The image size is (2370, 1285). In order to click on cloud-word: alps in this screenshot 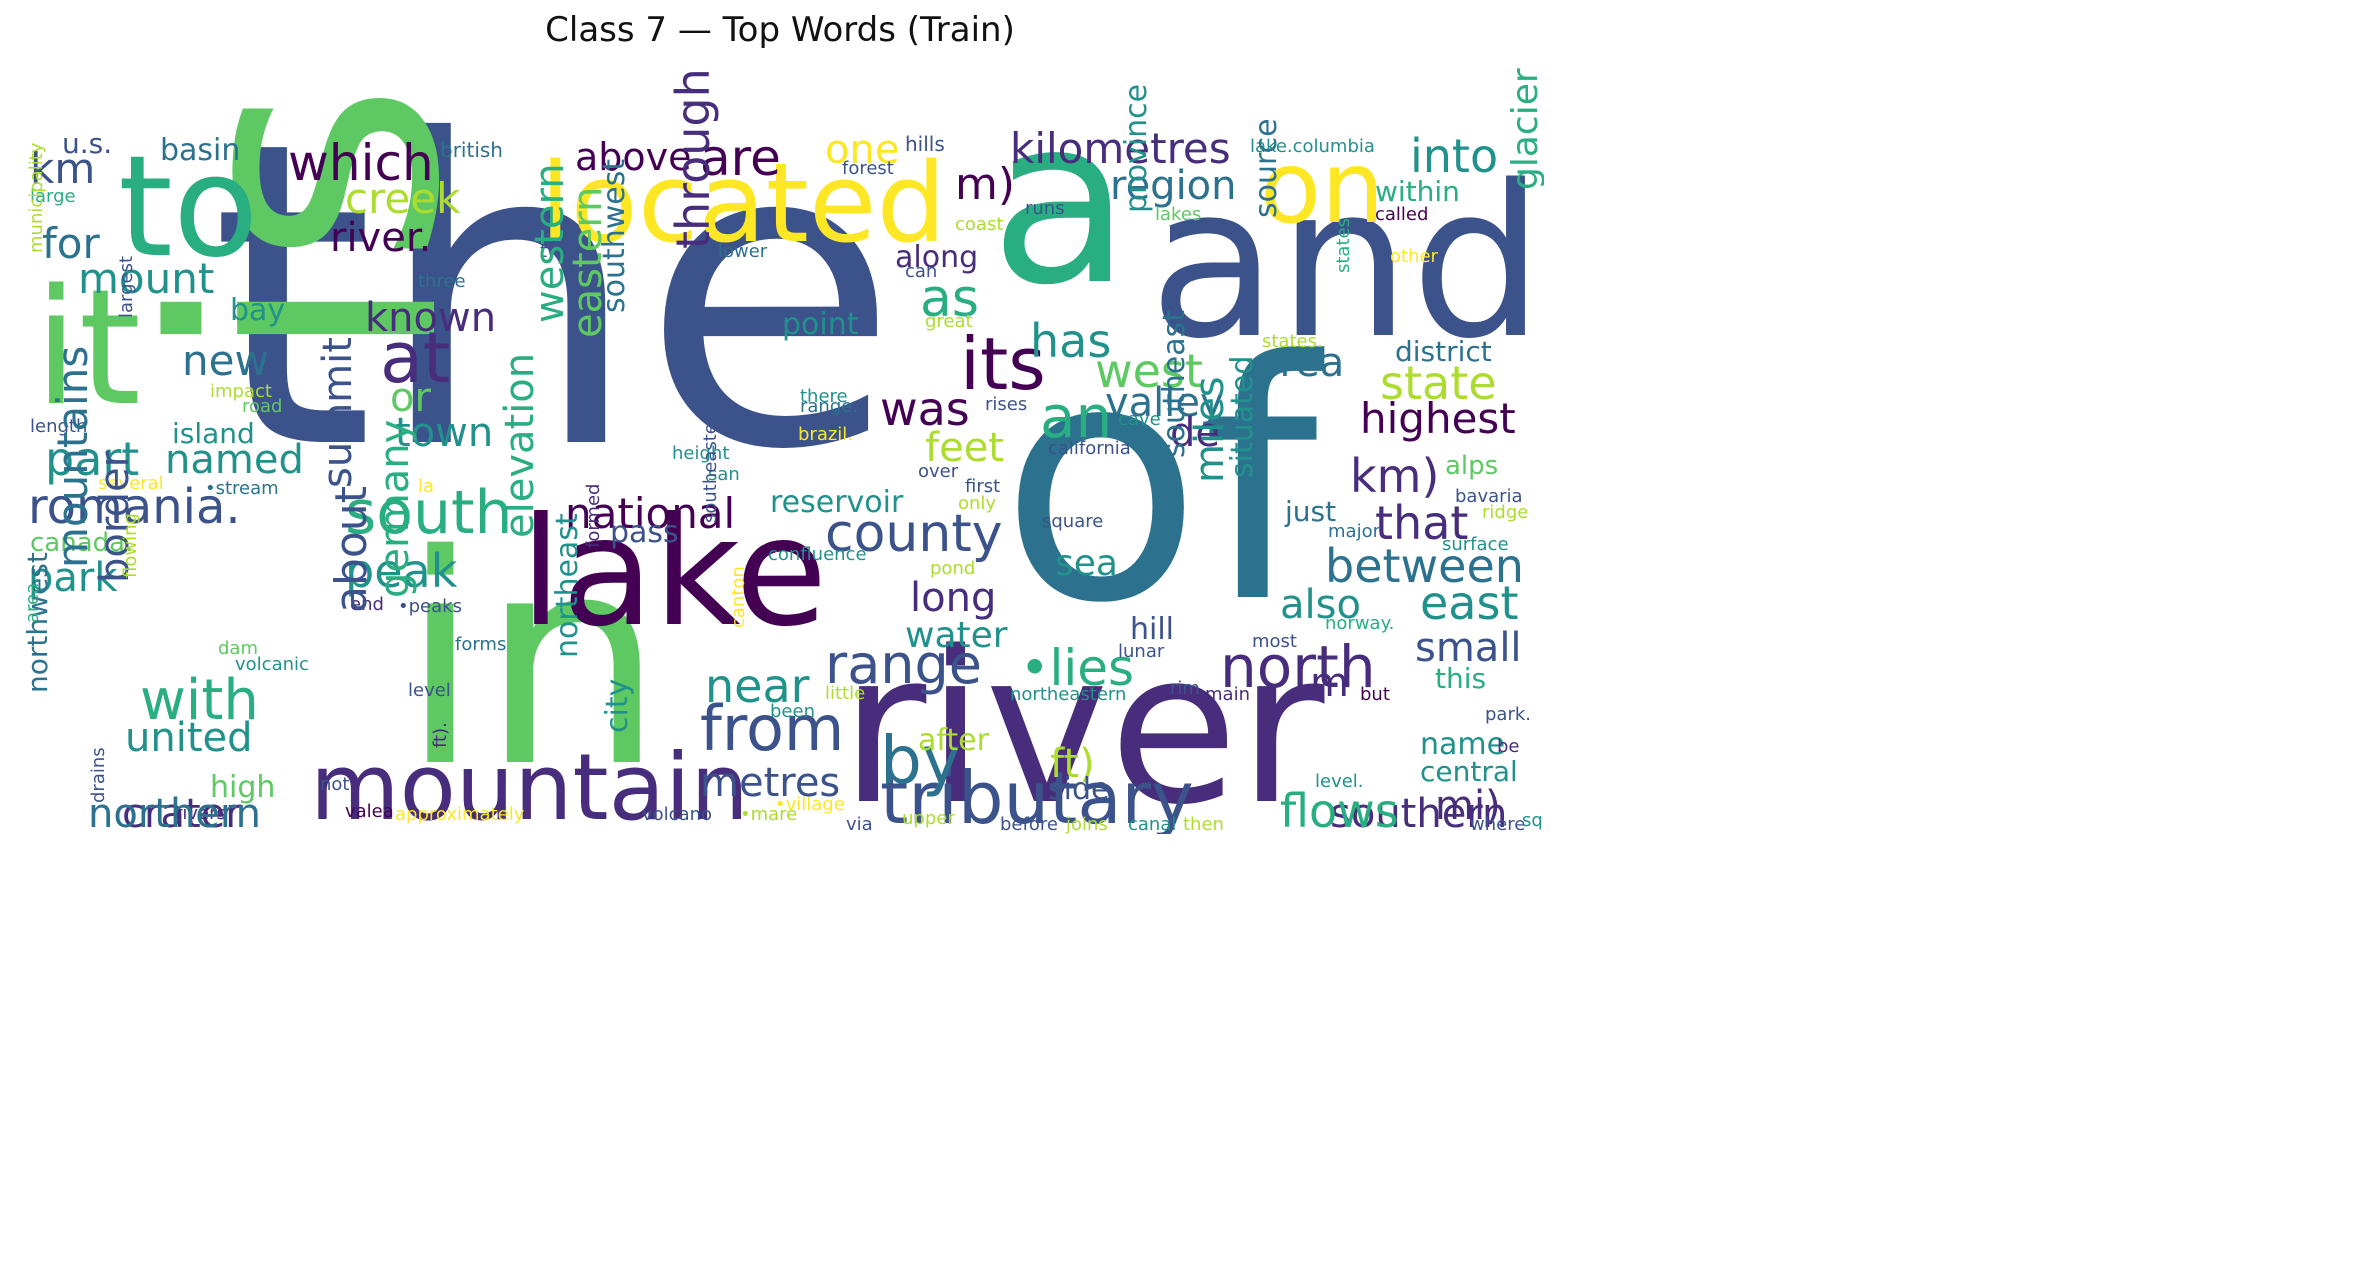, I will do `click(1472, 466)`.